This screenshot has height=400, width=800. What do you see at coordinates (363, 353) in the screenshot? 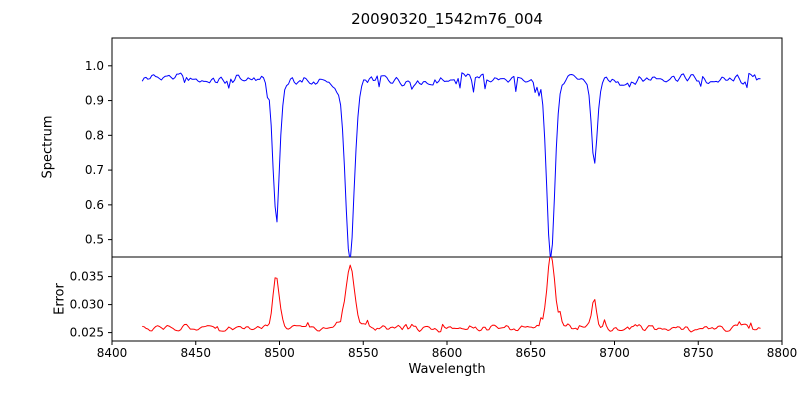
I see `x-tick-label: 8550` at bounding box center [363, 353].